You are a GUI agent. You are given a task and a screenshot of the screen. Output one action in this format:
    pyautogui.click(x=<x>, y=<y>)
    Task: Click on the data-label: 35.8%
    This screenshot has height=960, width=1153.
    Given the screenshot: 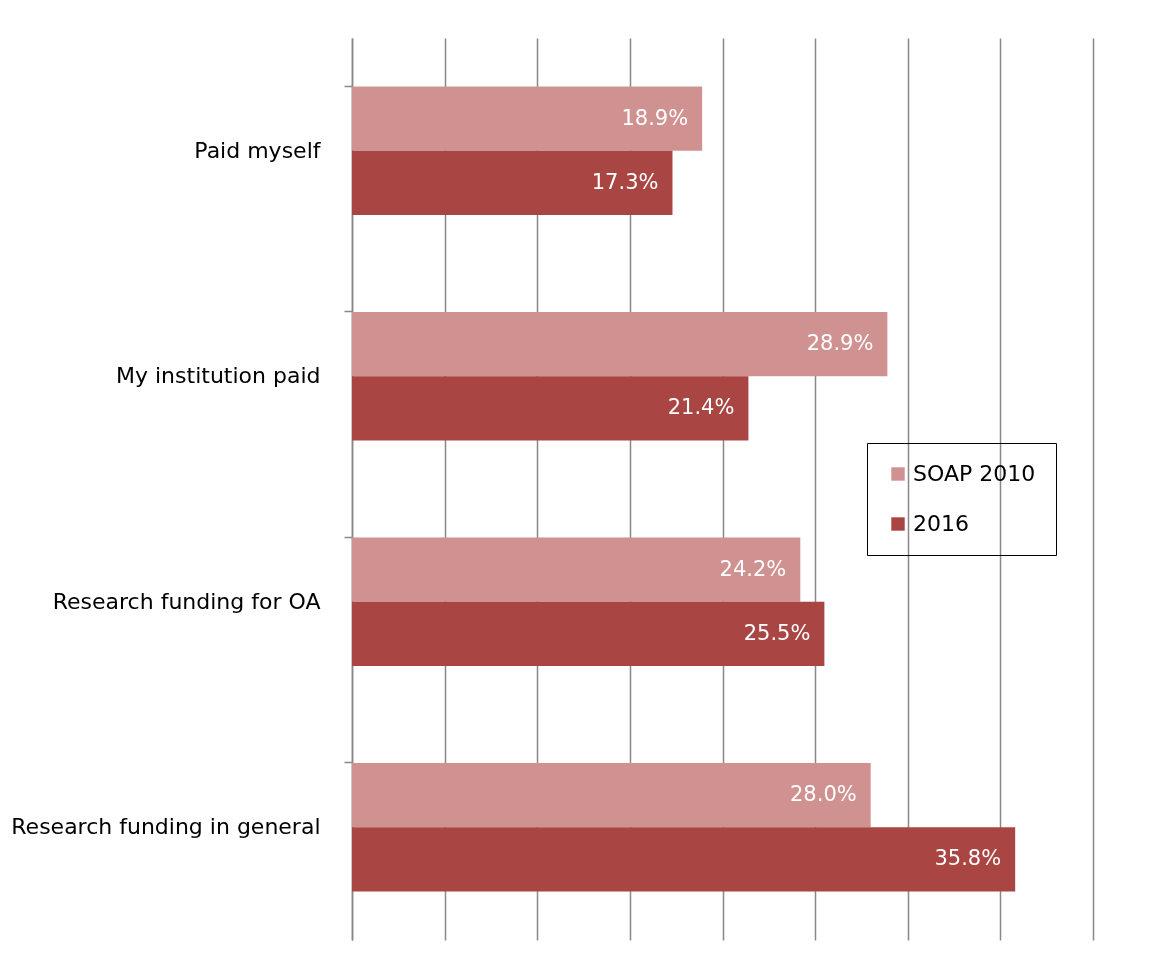 What is the action you would take?
    pyautogui.click(x=968, y=858)
    